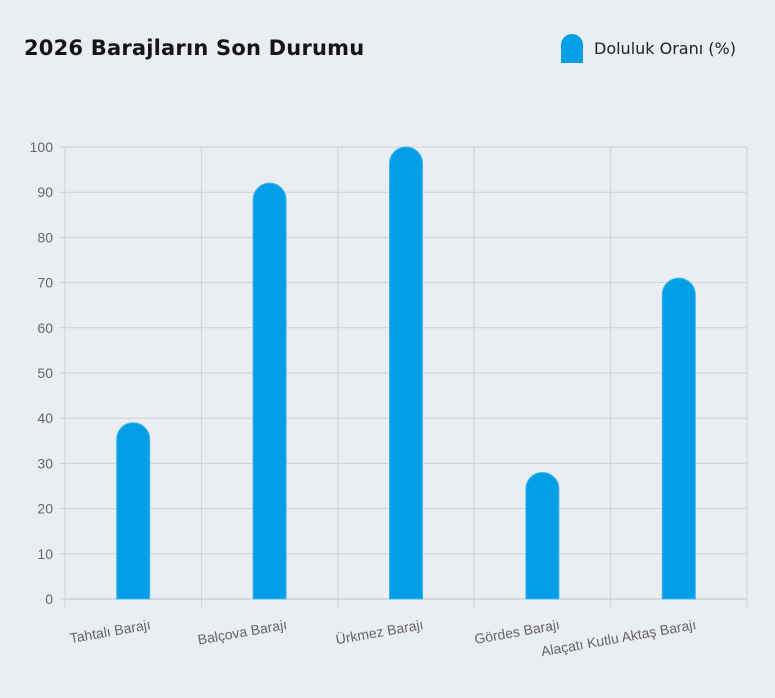 The image size is (775, 698). Describe the element at coordinates (45, 237) in the screenshot. I see `y-tick-label: 80` at that location.